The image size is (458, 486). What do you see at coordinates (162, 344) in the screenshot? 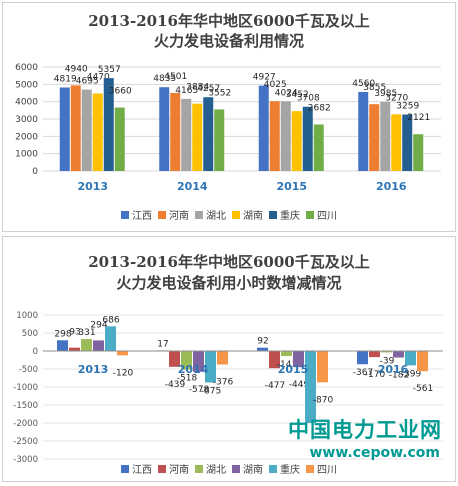
I see `data-label: 17` at bounding box center [162, 344].